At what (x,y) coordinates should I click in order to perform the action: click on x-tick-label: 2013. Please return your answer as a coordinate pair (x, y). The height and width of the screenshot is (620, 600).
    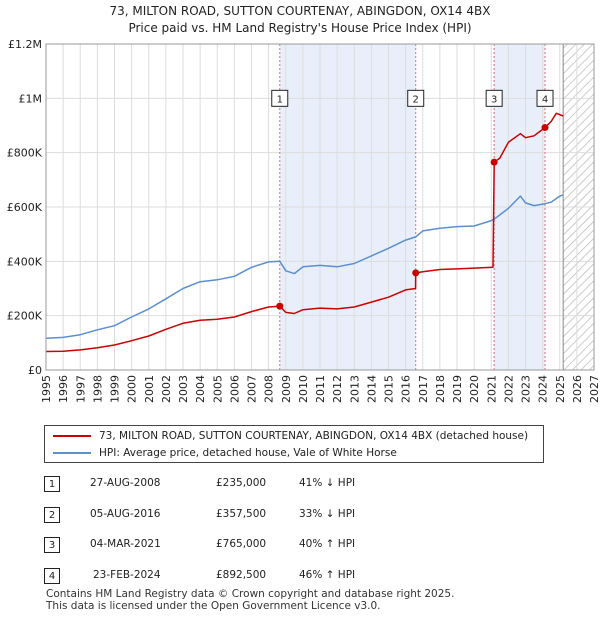
    Looking at the image, I should click on (354, 389).